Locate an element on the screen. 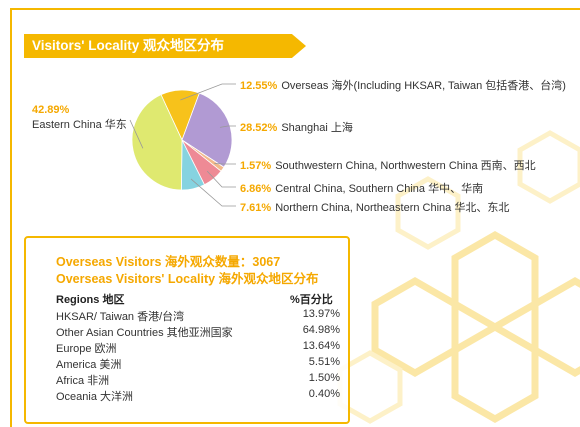  name-east: Eastern China 华东 is located at coordinates (79, 125).